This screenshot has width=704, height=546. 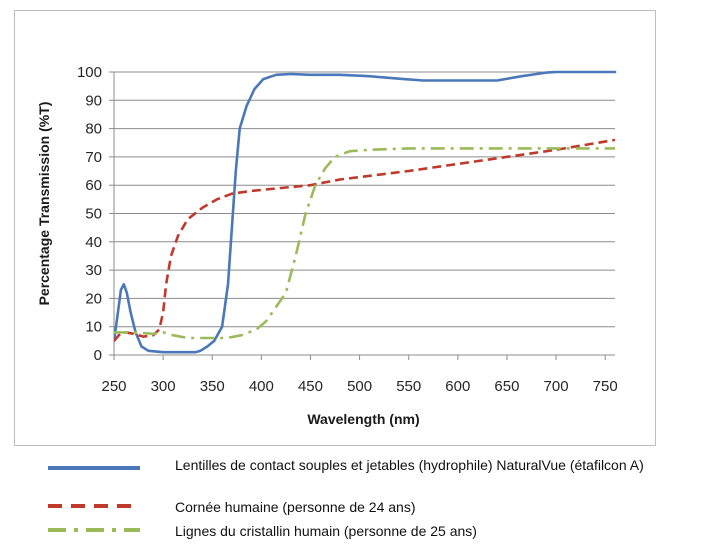 I want to click on x-tick-label: 750, so click(x=605, y=386).